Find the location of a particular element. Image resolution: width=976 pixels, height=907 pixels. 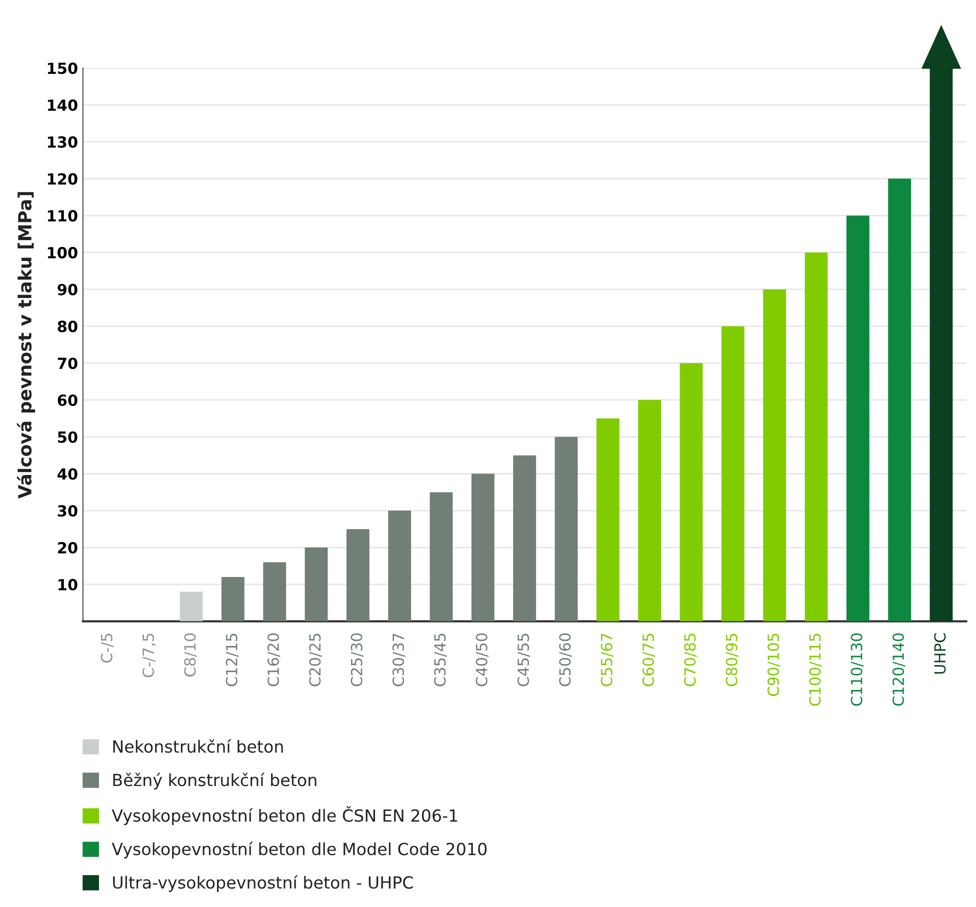

x-tick-label: C8/10 is located at coordinates (190, 655).